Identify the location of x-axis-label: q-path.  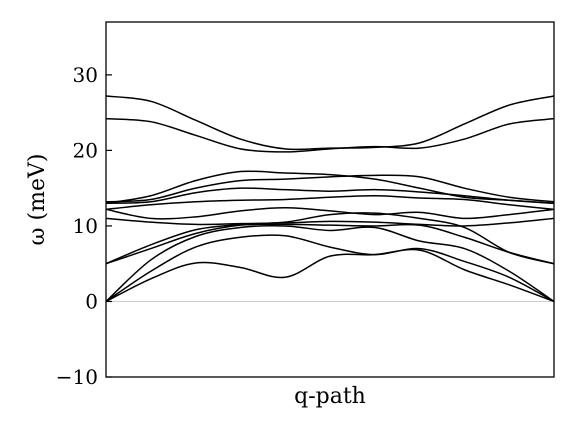
(330, 396).